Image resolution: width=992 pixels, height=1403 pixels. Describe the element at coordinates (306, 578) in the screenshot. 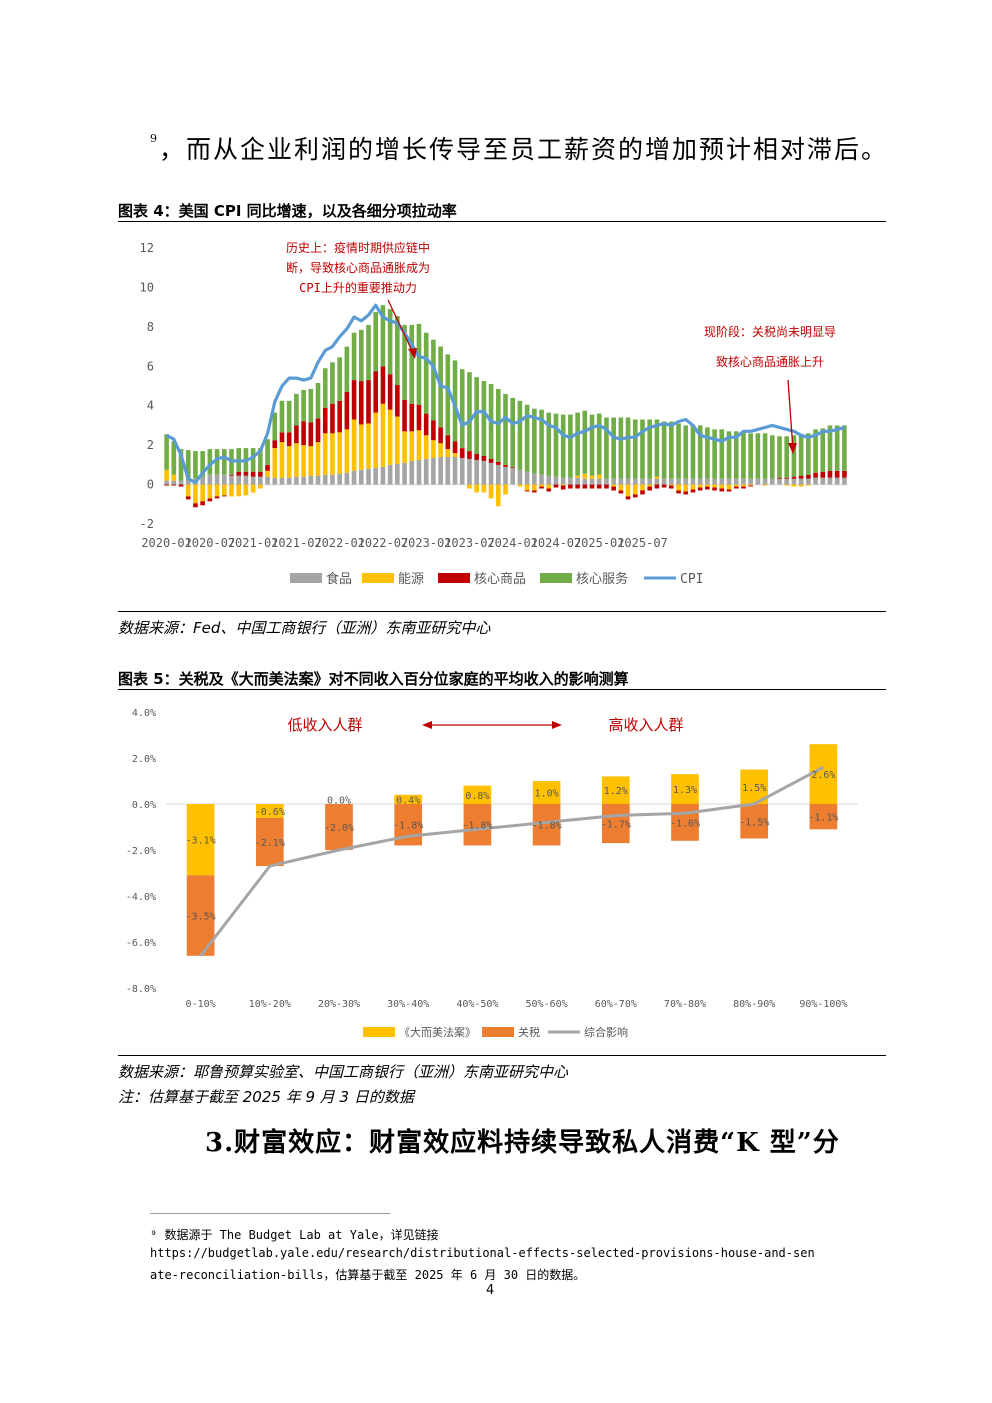

I see `legend-swatch` at that location.